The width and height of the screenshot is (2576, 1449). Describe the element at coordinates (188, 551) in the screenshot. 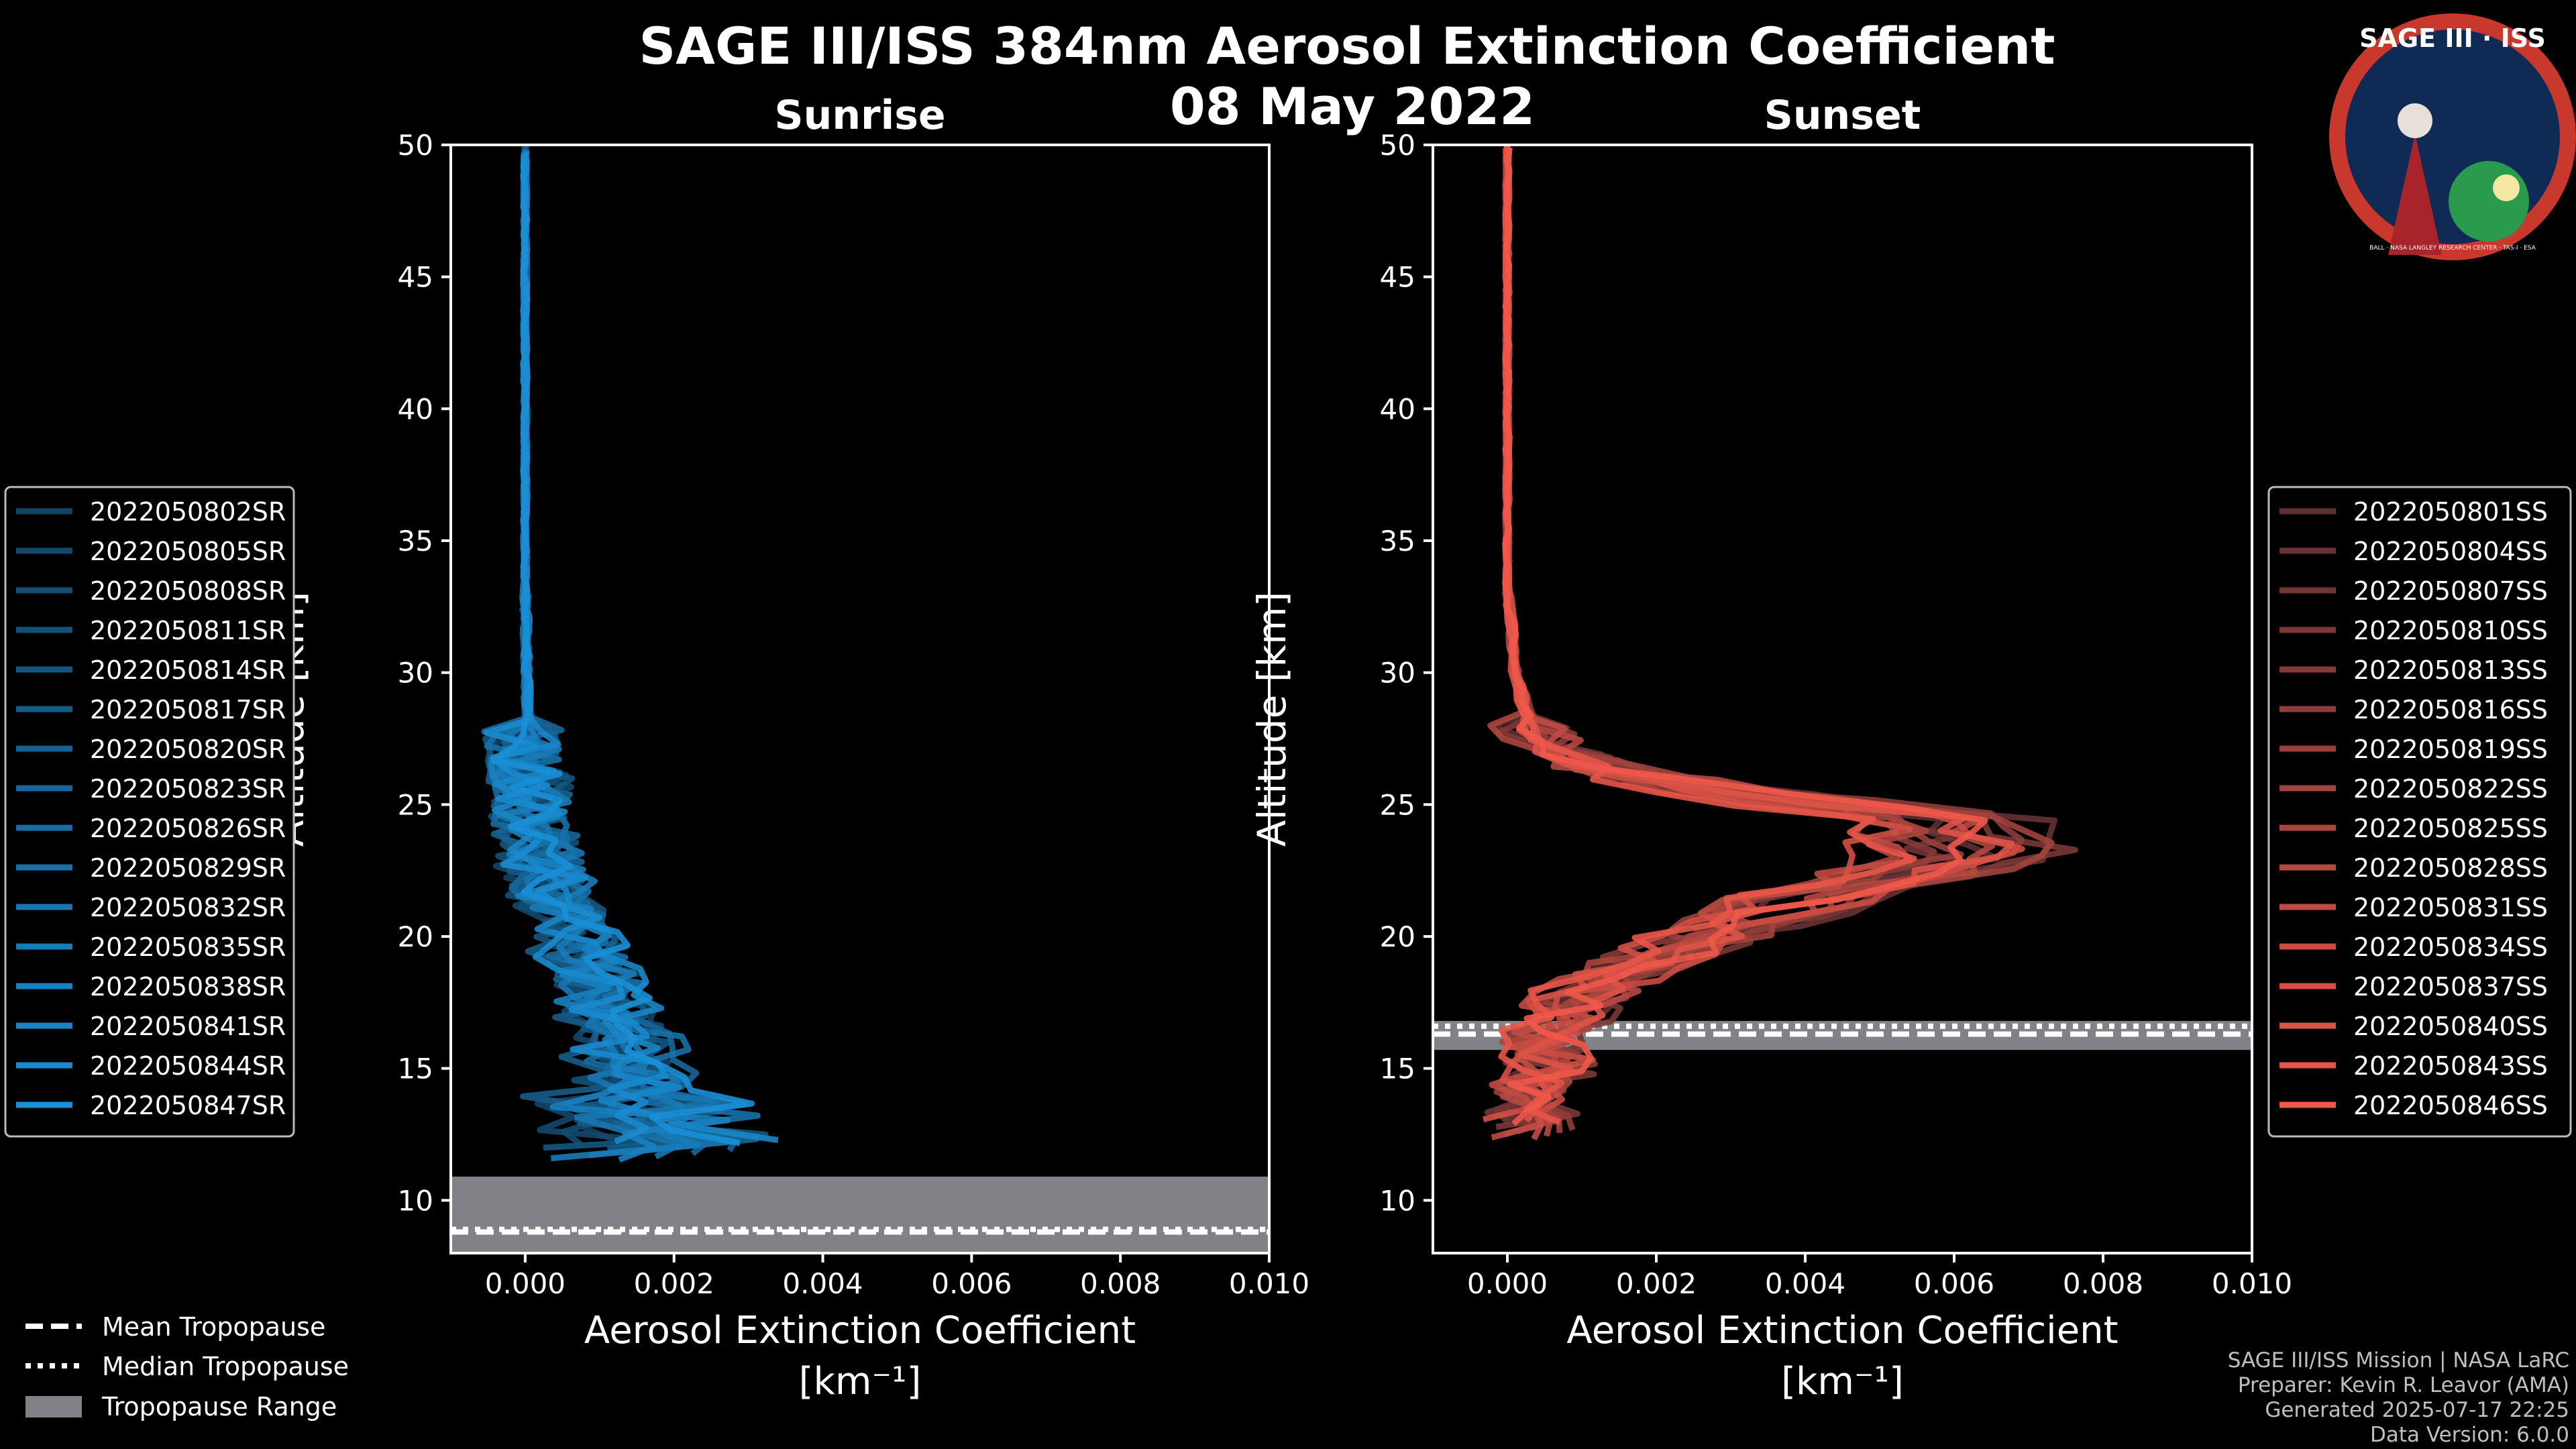

I see `legend-label: 2022050805SR` at that location.